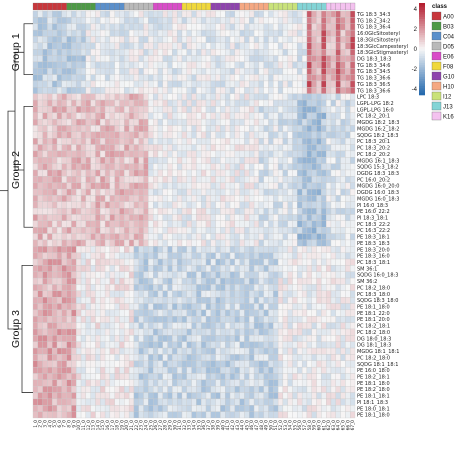  Describe the element at coordinates (16, 170) in the screenshot. I see `group-label: Group 2` at that location.